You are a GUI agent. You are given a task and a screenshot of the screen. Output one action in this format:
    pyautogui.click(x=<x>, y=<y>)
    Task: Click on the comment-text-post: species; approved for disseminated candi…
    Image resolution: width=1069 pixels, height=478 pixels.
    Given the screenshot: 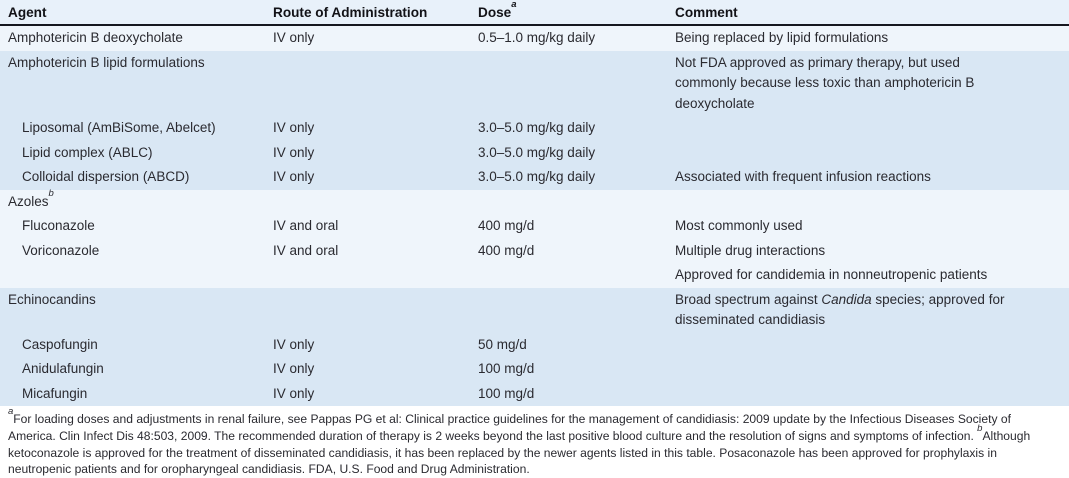 What is the action you would take?
    pyautogui.click(x=840, y=309)
    